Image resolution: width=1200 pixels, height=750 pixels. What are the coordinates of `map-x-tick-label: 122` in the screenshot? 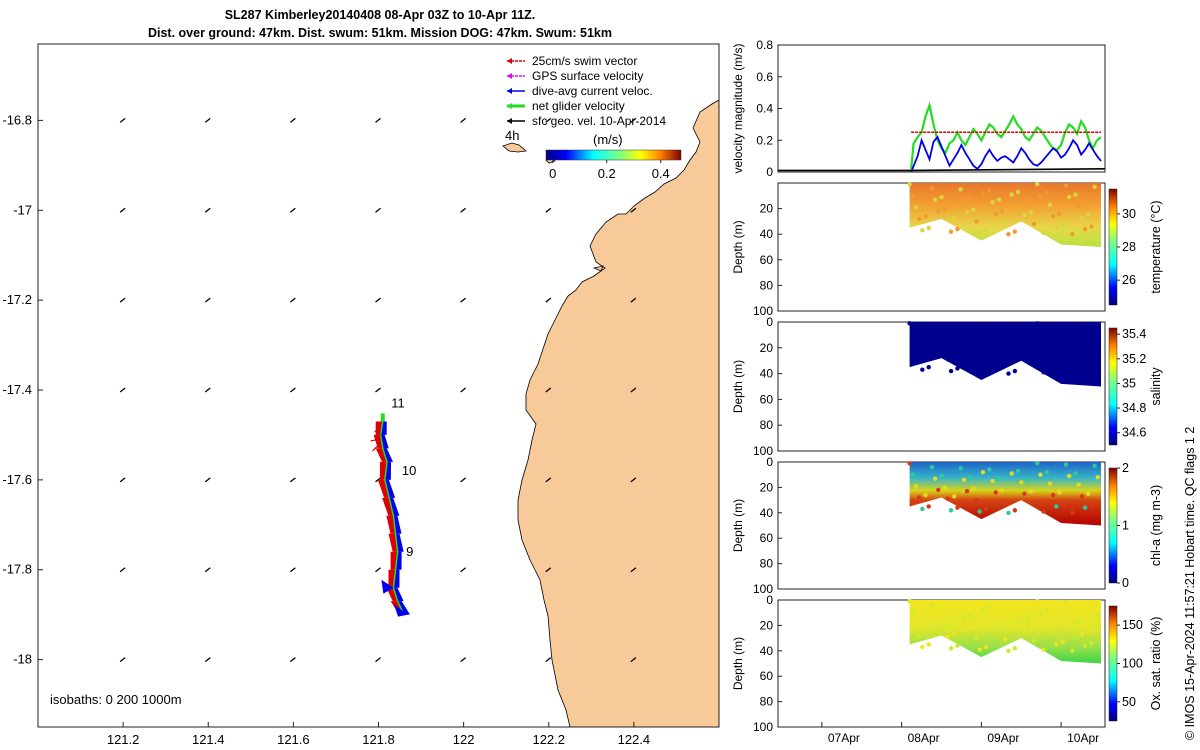 It's located at (464, 739).